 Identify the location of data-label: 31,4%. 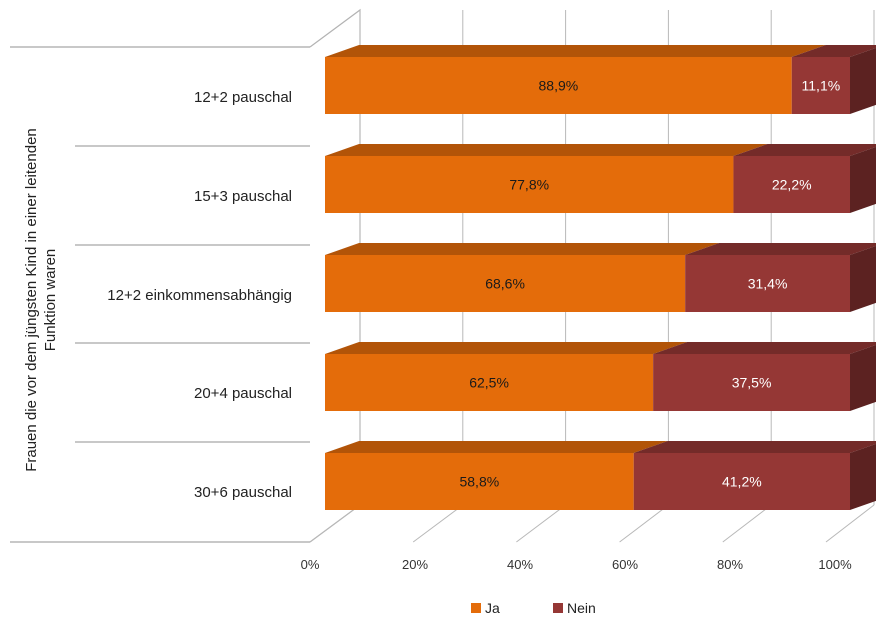
(768, 284).